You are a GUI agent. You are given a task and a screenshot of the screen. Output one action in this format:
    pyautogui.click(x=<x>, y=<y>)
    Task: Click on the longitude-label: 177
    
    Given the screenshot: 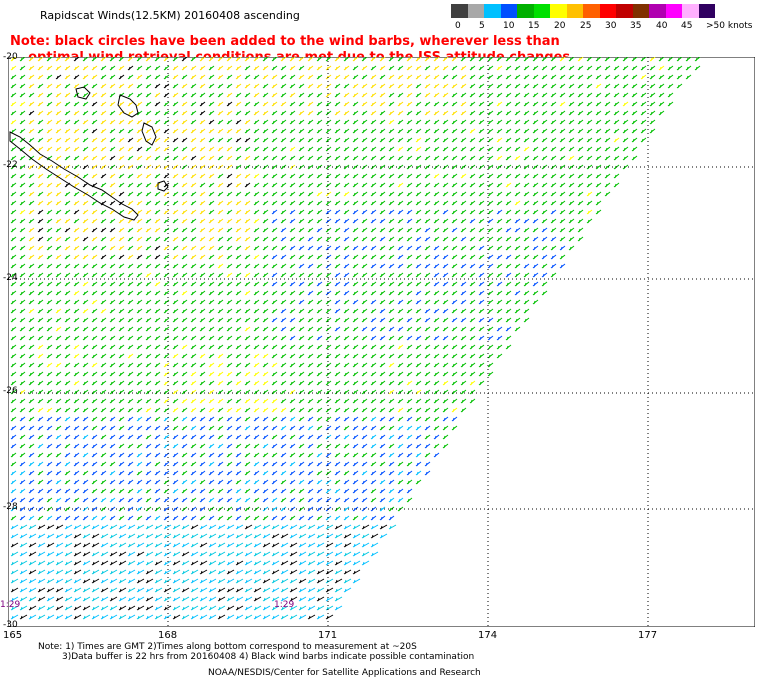 What is the action you would take?
    pyautogui.click(x=648, y=635)
    